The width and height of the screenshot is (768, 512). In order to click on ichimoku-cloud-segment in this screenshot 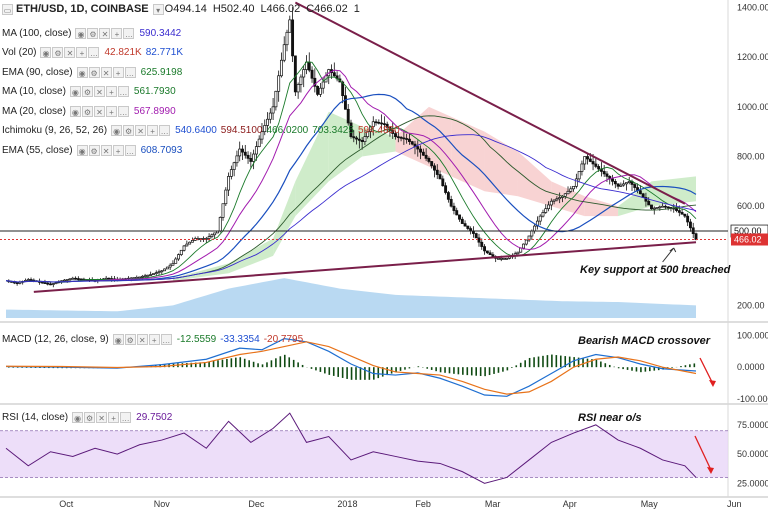, I will do `click(601, 206)`.